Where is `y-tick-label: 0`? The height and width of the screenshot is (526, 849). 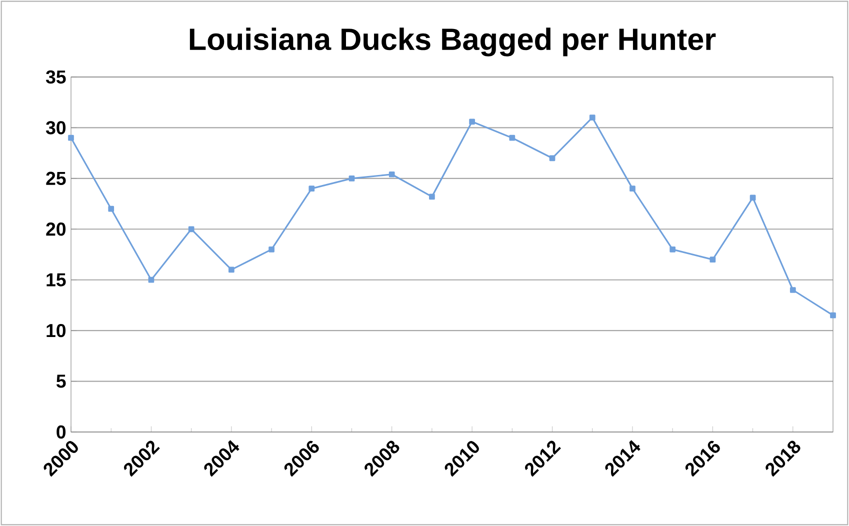
y-tick-label: 0 is located at coordinates (61, 432).